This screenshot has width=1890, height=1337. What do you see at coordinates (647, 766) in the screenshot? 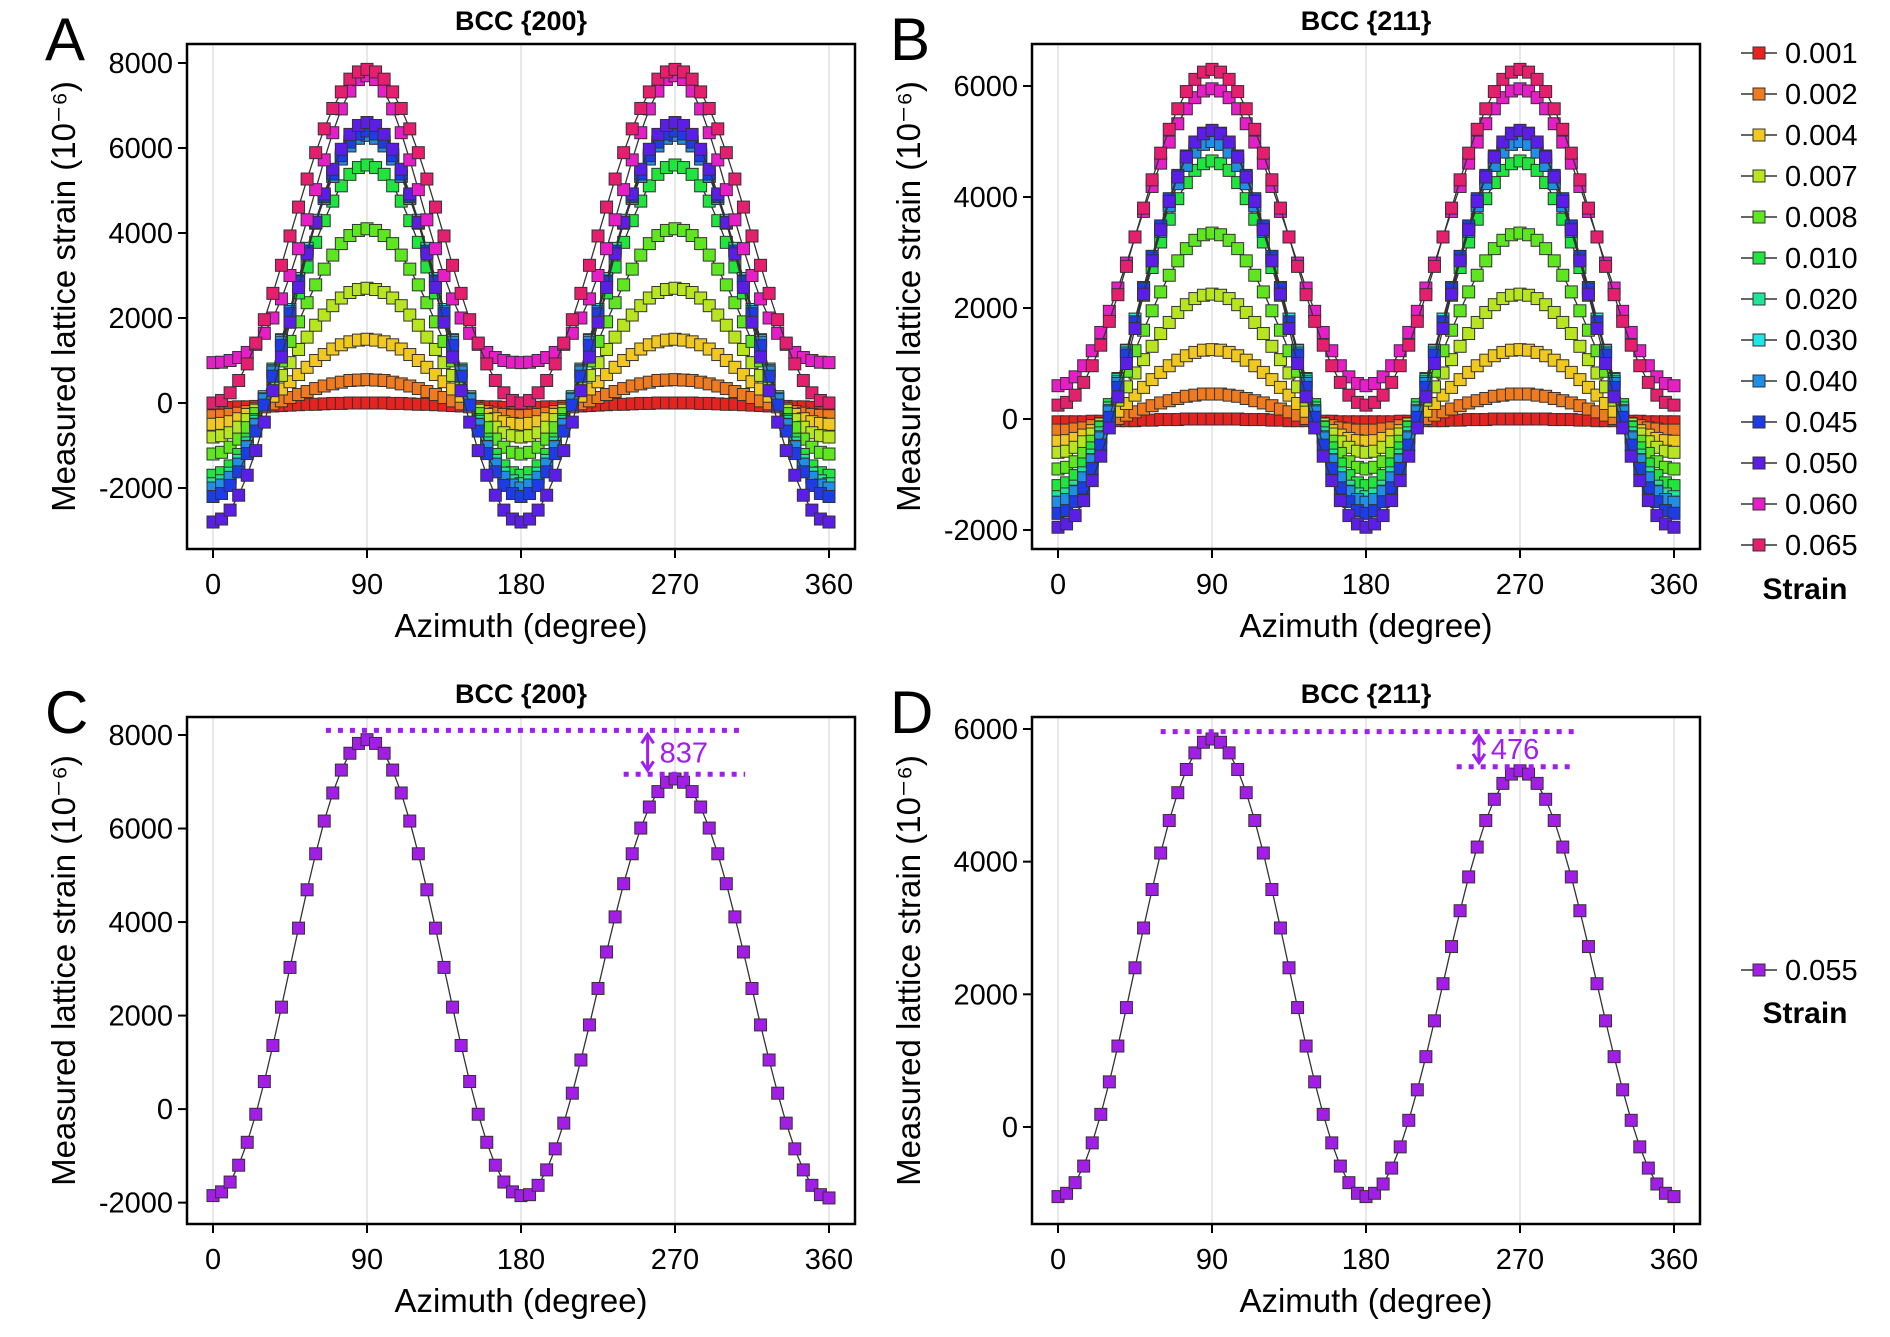
I see `arrow-head-down` at bounding box center [647, 766].